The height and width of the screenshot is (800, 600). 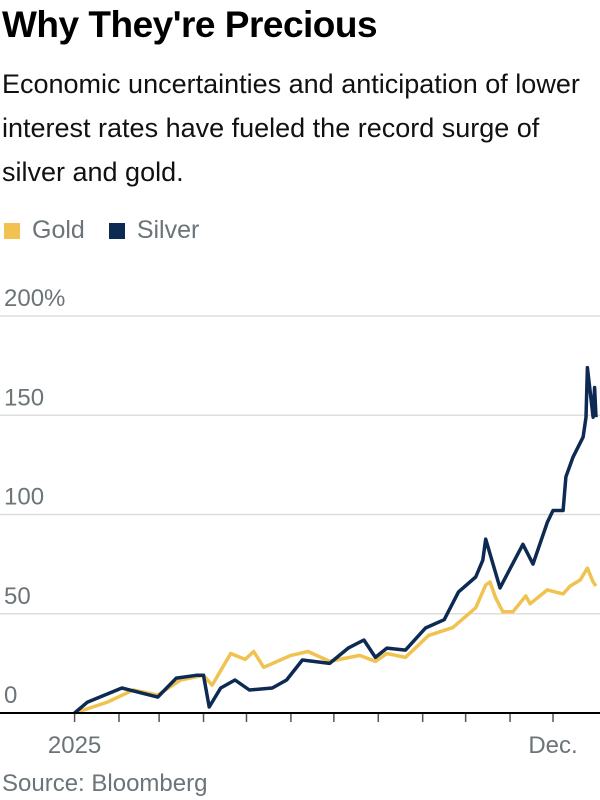 I want to click on source-note: Source: Bloomberg, so click(x=105, y=783).